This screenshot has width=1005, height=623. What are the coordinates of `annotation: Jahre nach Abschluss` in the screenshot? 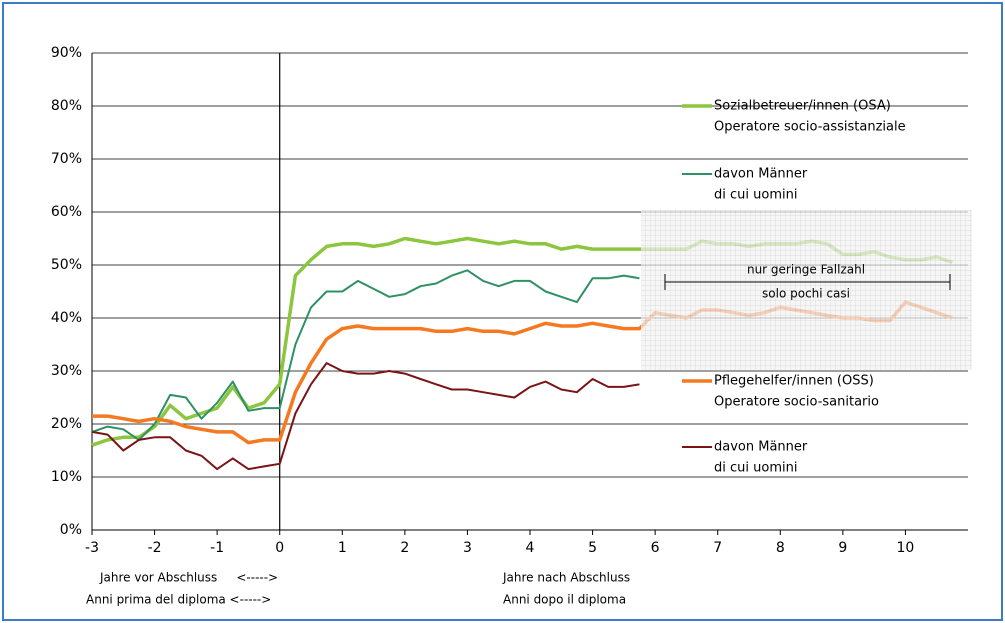 It's located at (566, 578).